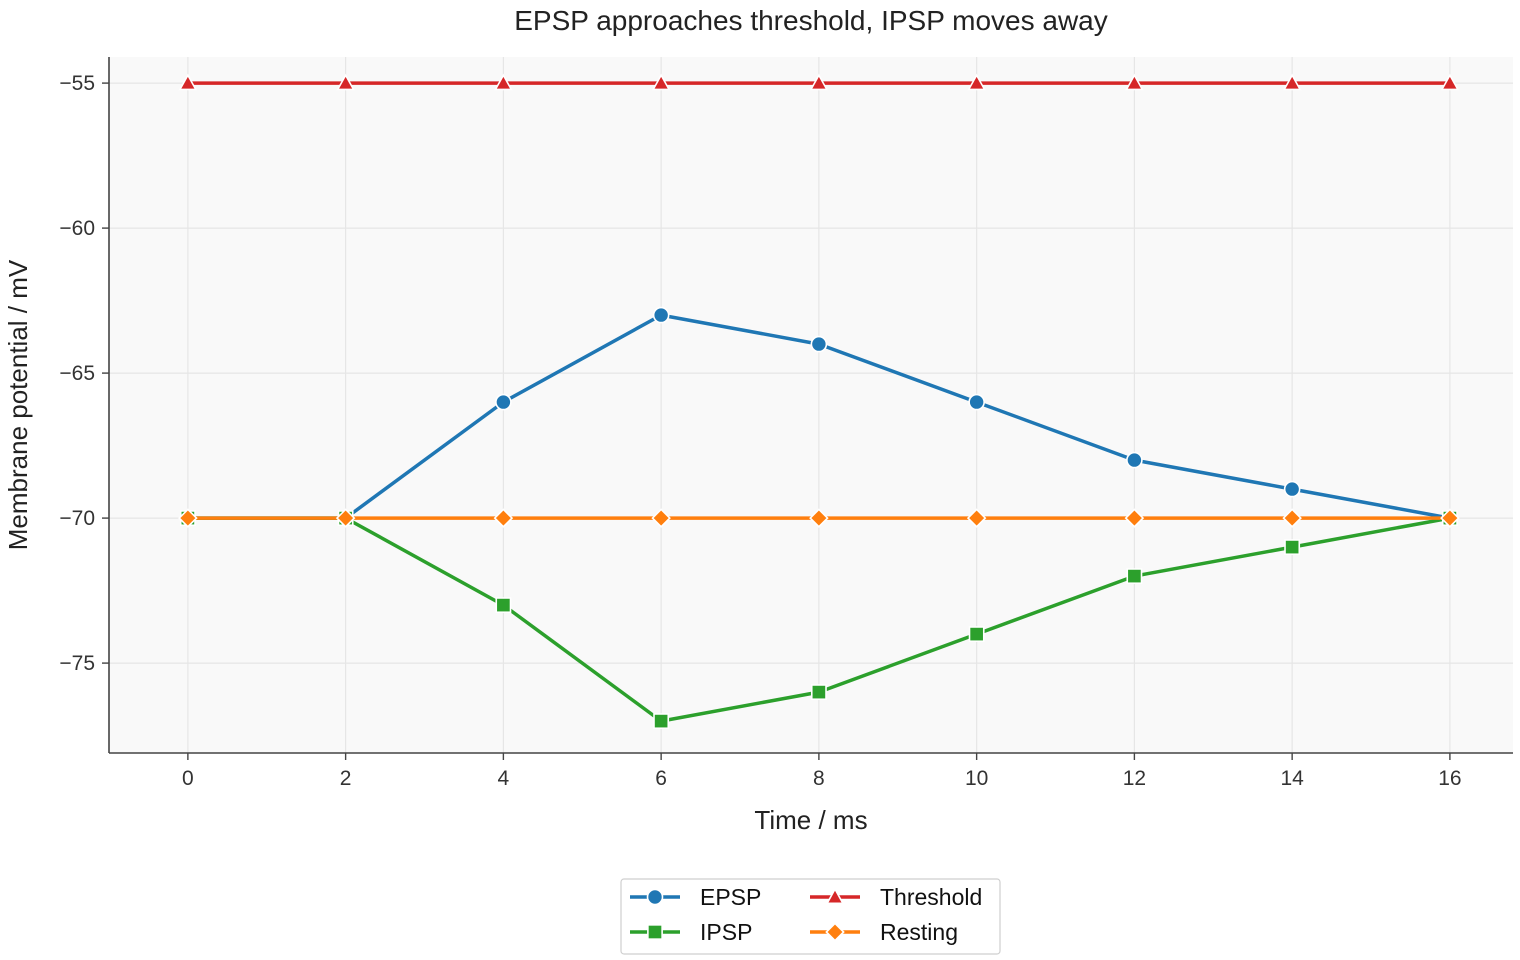  What do you see at coordinates (77, 228) in the screenshot?
I see `y-tick-label: −60` at bounding box center [77, 228].